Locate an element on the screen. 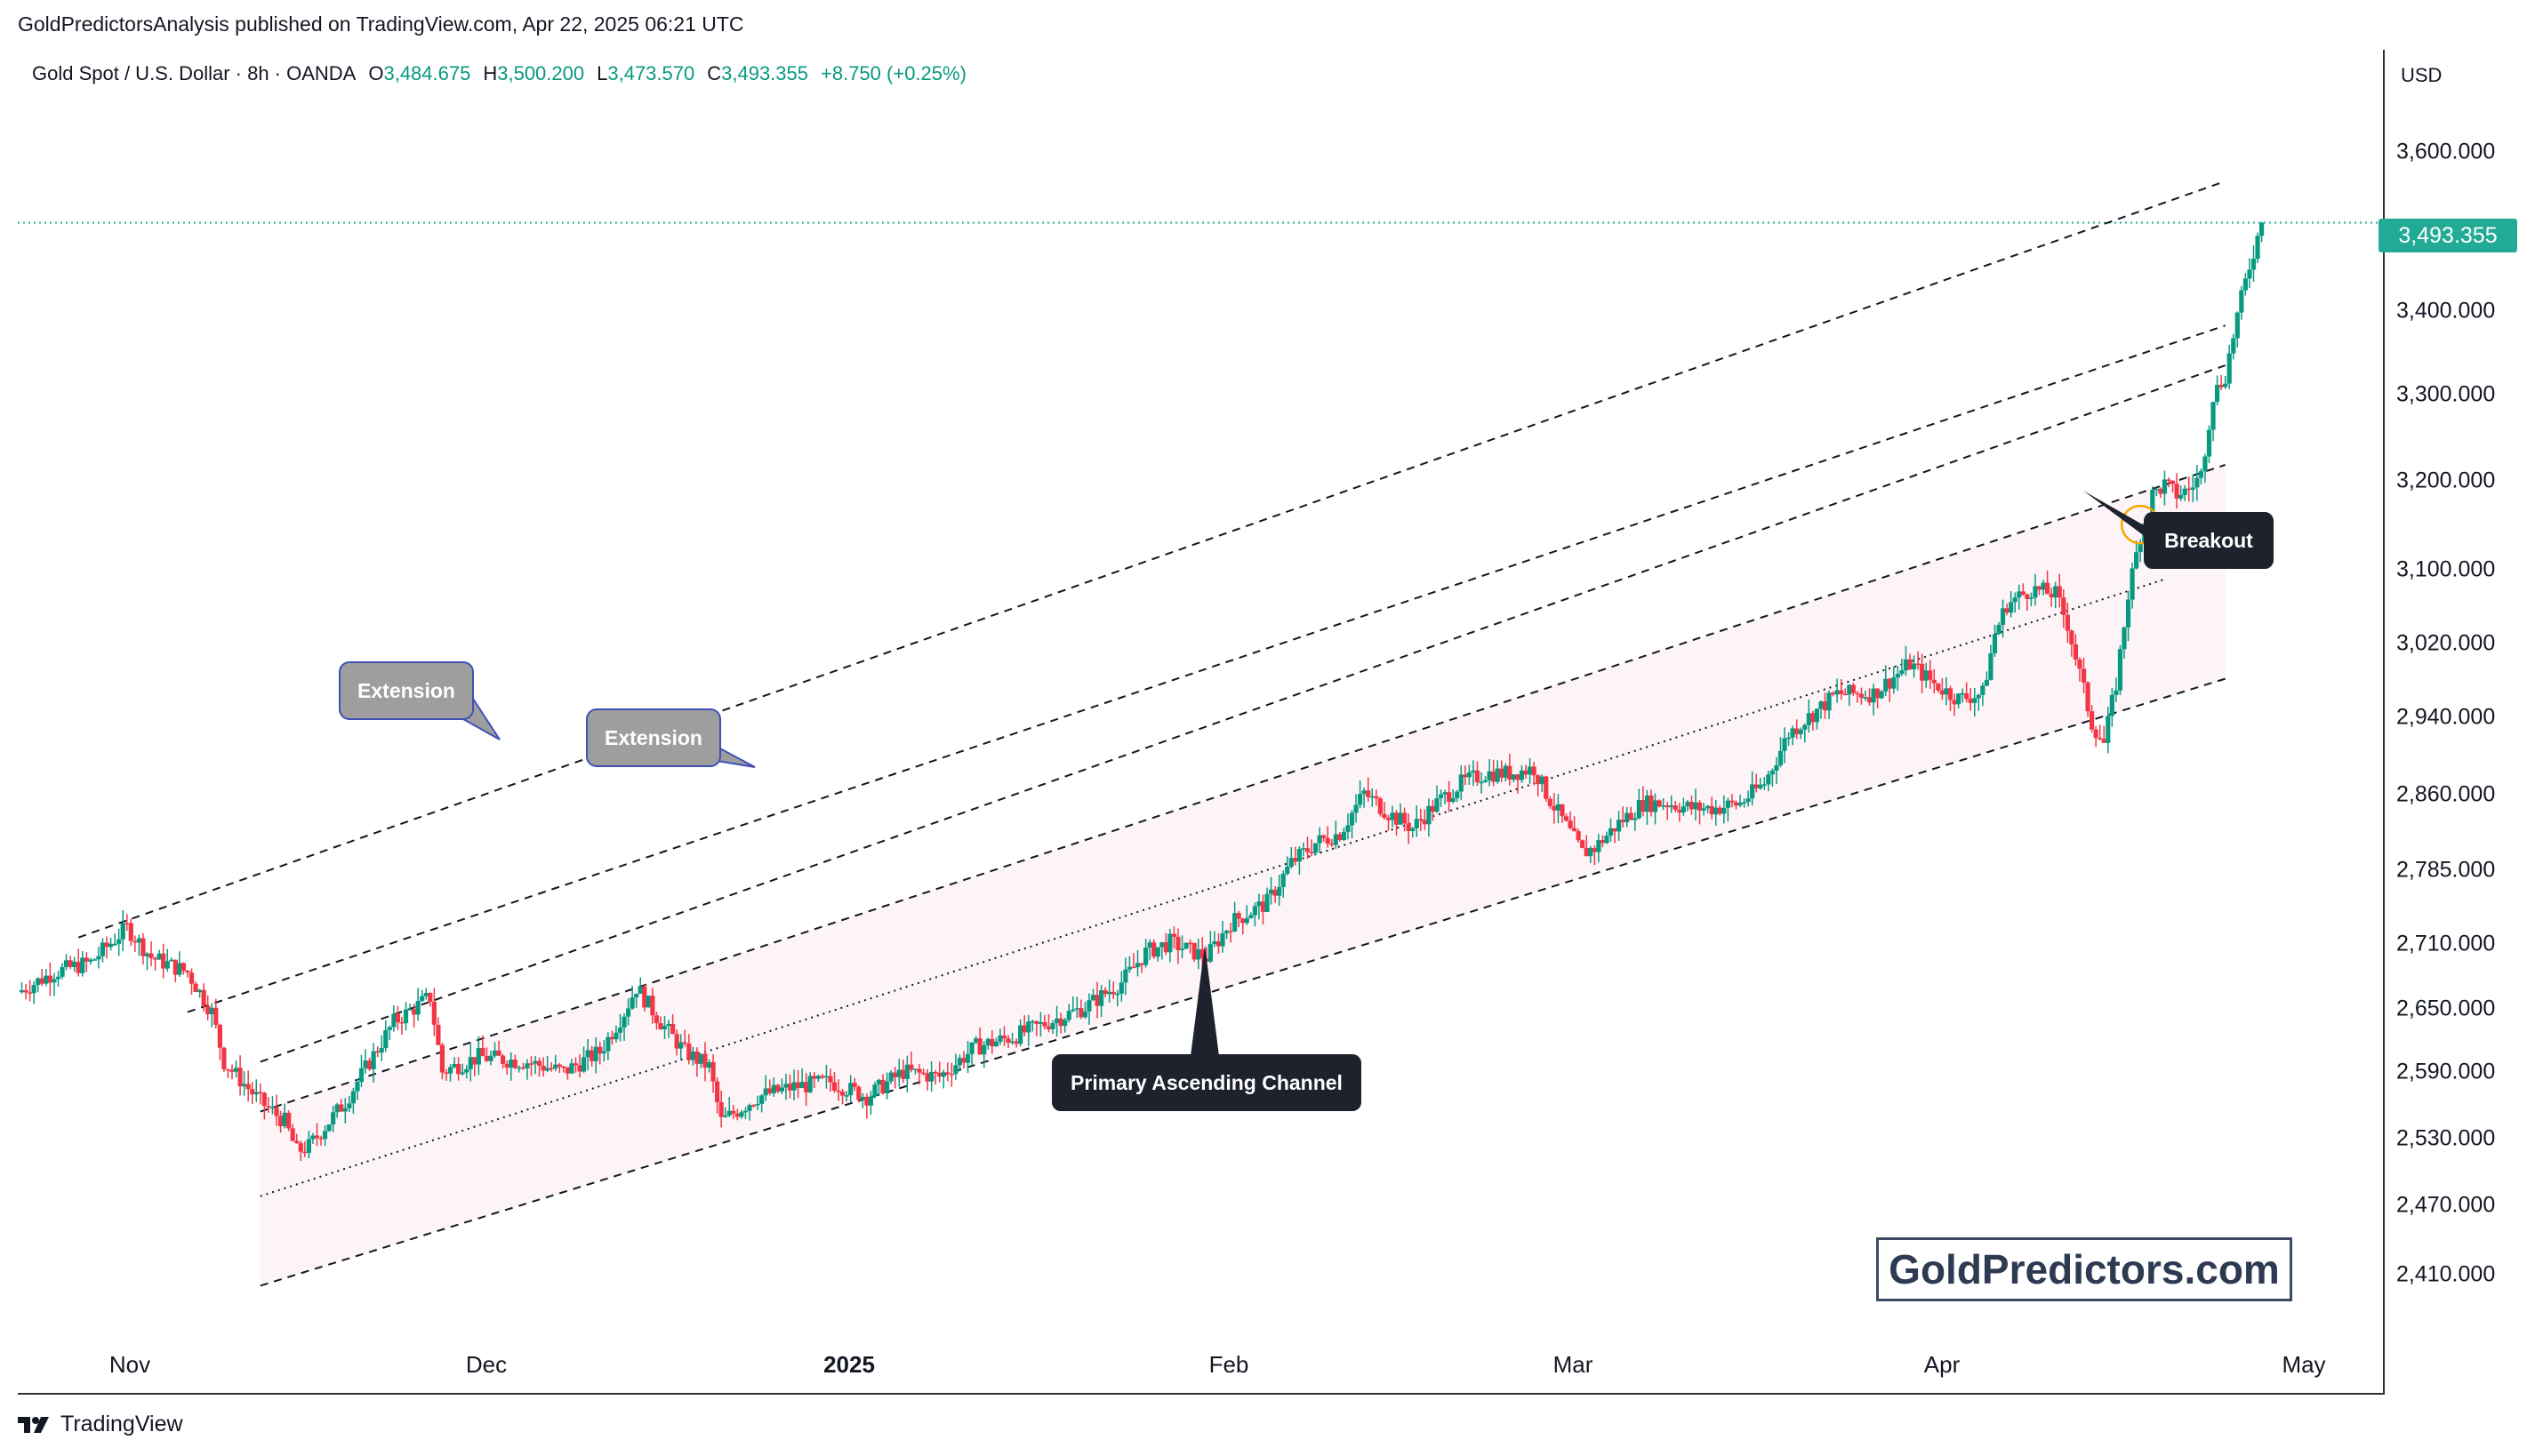 This screenshot has width=2543, height=1456. extension-callout-2: Extension is located at coordinates (653, 737).